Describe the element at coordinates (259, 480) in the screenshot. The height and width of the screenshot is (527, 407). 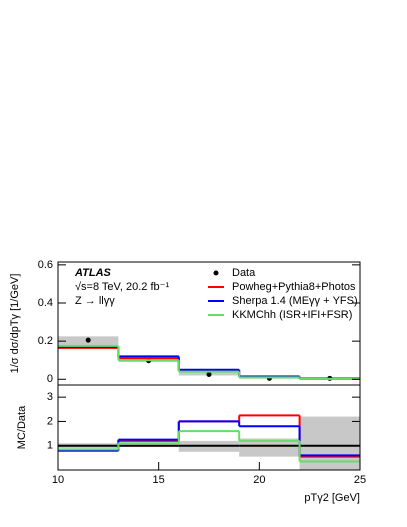
I see `x-tick-label: 20` at that location.